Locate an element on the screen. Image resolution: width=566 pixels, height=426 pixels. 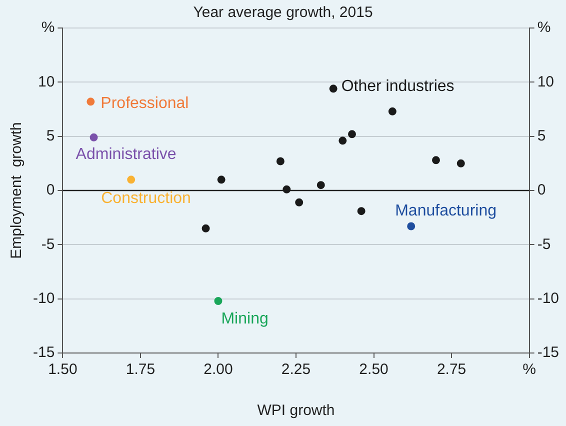
y2-tick-label: -5 is located at coordinates (544, 244).